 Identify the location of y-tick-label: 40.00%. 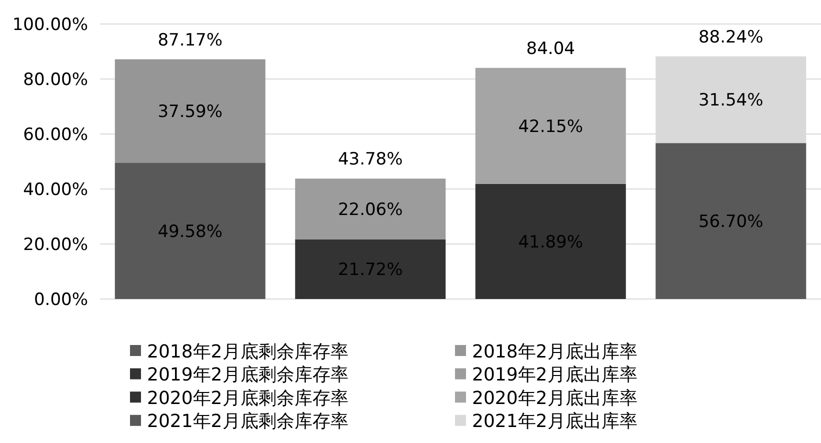
(55, 190).